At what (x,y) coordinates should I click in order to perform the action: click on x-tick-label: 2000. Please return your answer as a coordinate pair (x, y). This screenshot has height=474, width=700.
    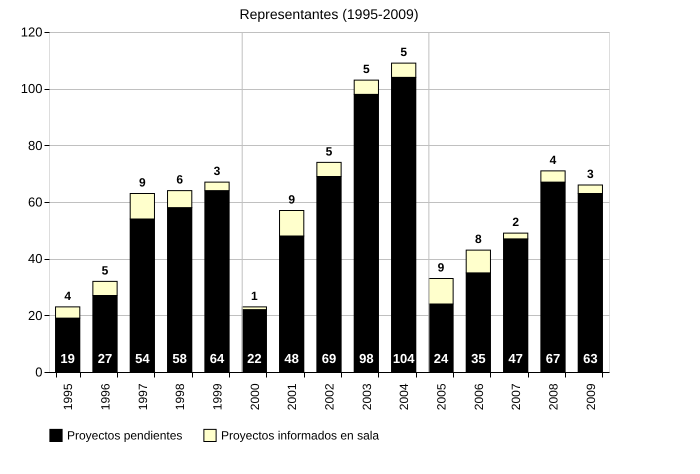
    Looking at the image, I should click on (255, 396).